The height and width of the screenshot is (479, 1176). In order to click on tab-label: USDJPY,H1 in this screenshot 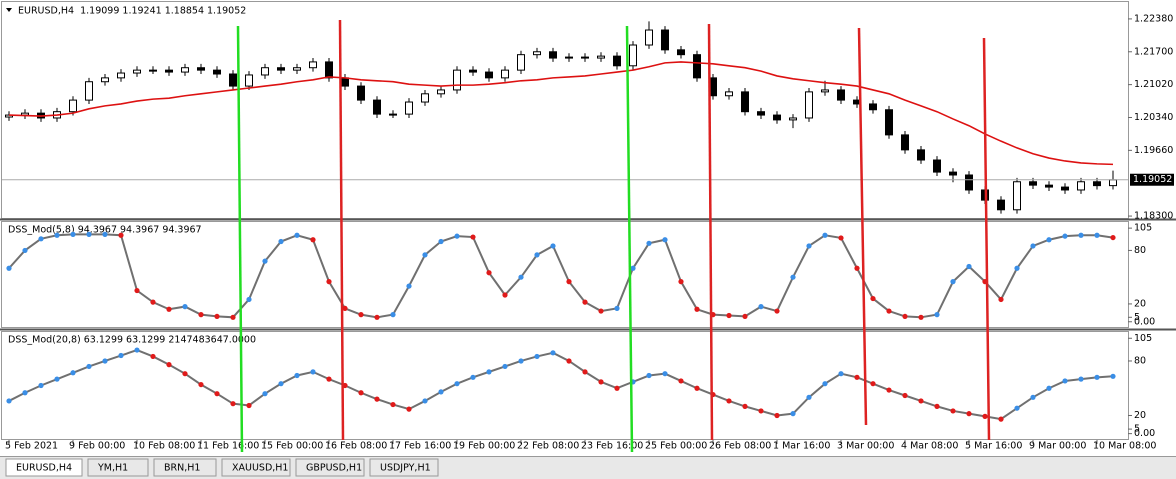, I will do `click(405, 468)`.